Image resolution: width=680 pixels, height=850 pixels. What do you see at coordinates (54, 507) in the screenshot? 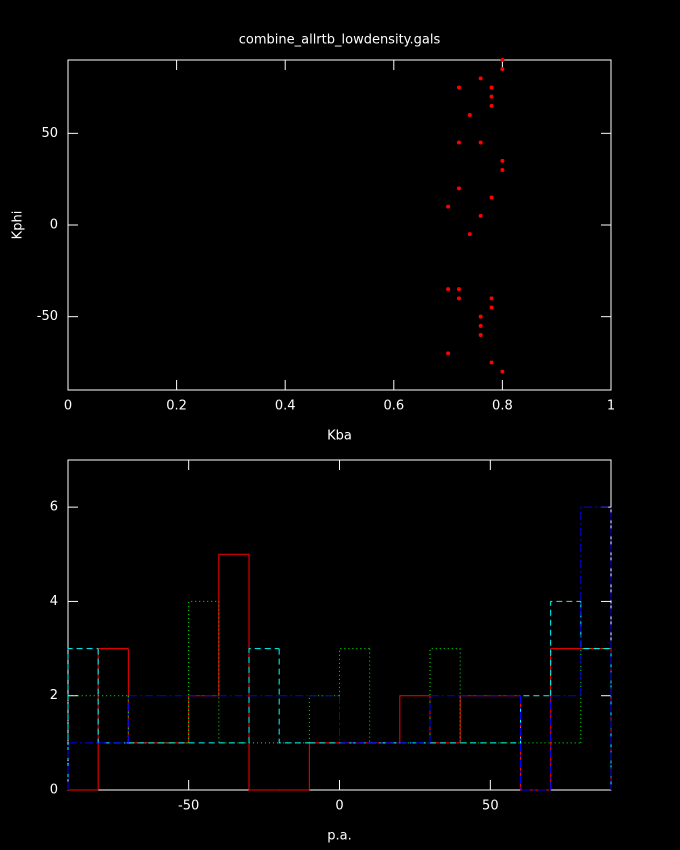
I see `y-tick-label: 6` at bounding box center [54, 507].